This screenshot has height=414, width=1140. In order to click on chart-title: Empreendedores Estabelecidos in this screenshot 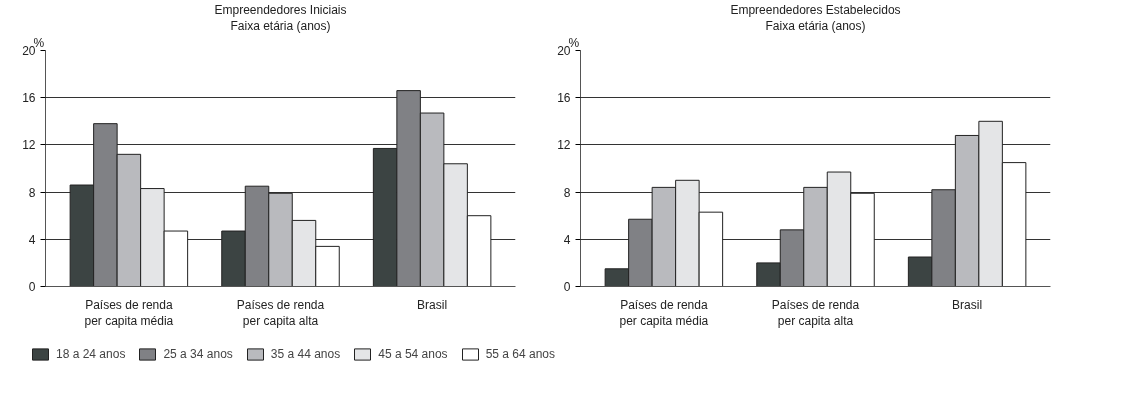, I will do `click(815, 9)`.